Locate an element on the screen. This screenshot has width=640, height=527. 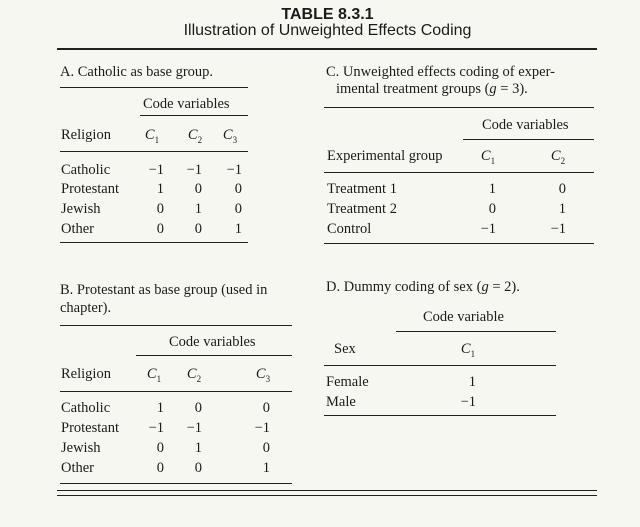
panel-d-group-rule is located at coordinates (476, 331).